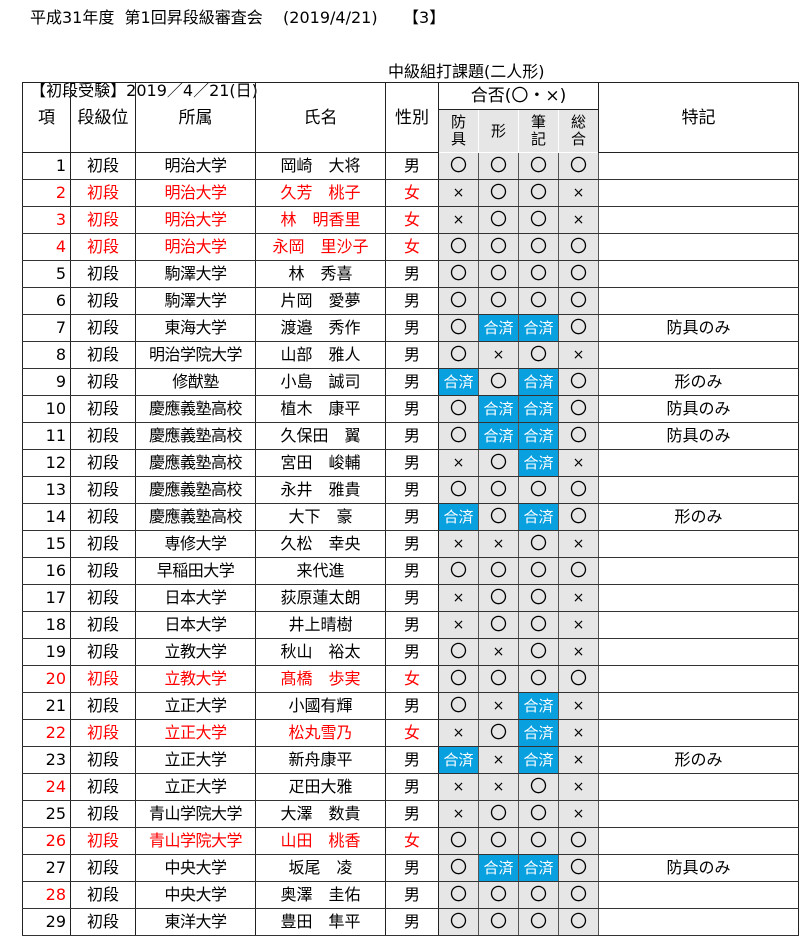 The height and width of the screenshot is (946, 800). Describe the element at coordinates (698, 117) in the screenshot. I see `col-notes: 特記` at that location.